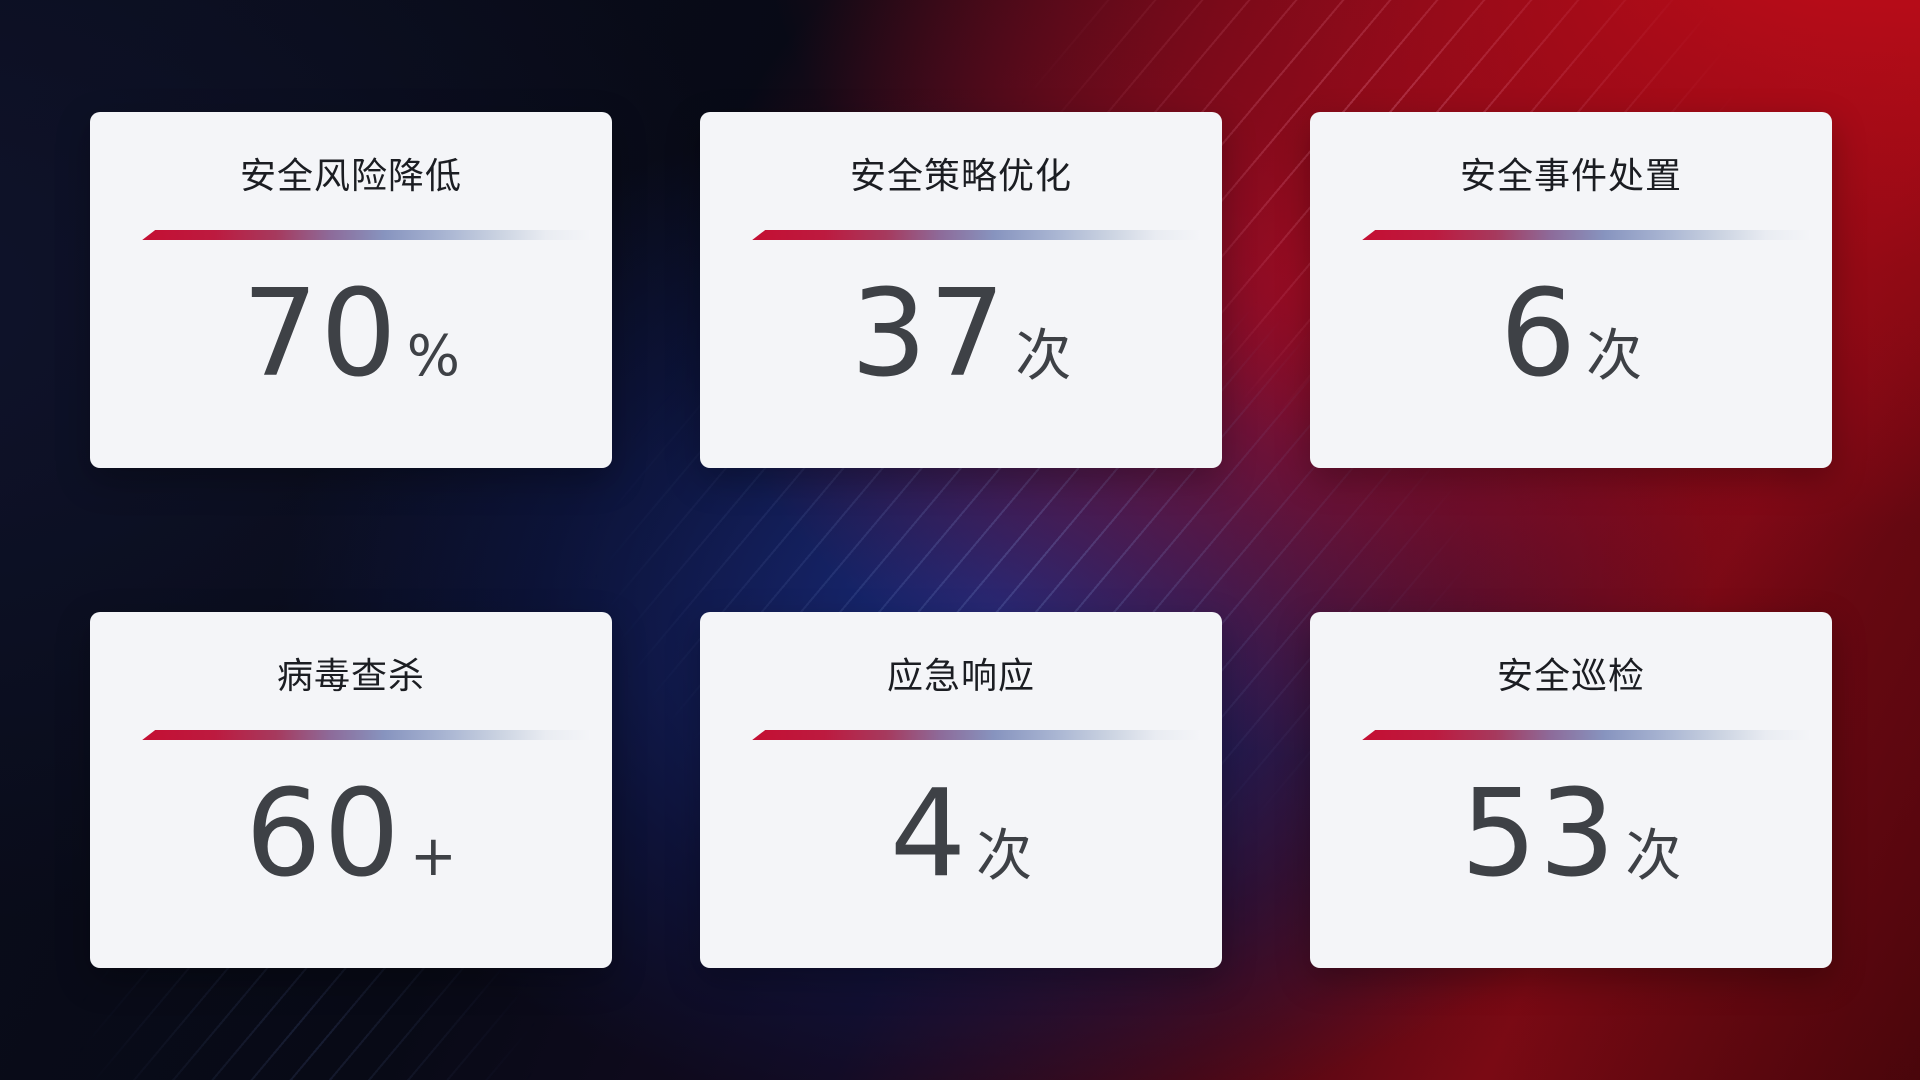 The height and width of the screenshot is (1080, 1920). What do you see at coordinates (1570, 676) in the screenshot?
I see `card-title: 安全巡检` at bounding box center [1570, 676].